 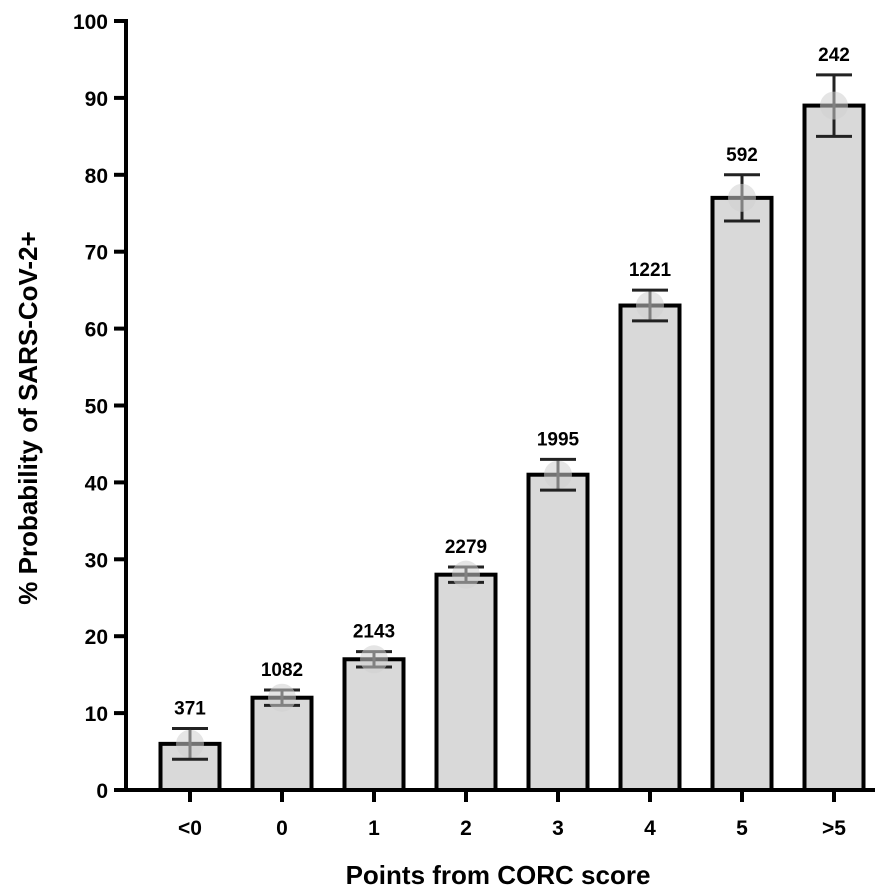 I want to click on y-tick-label: 20, so click(x=96, y=637).